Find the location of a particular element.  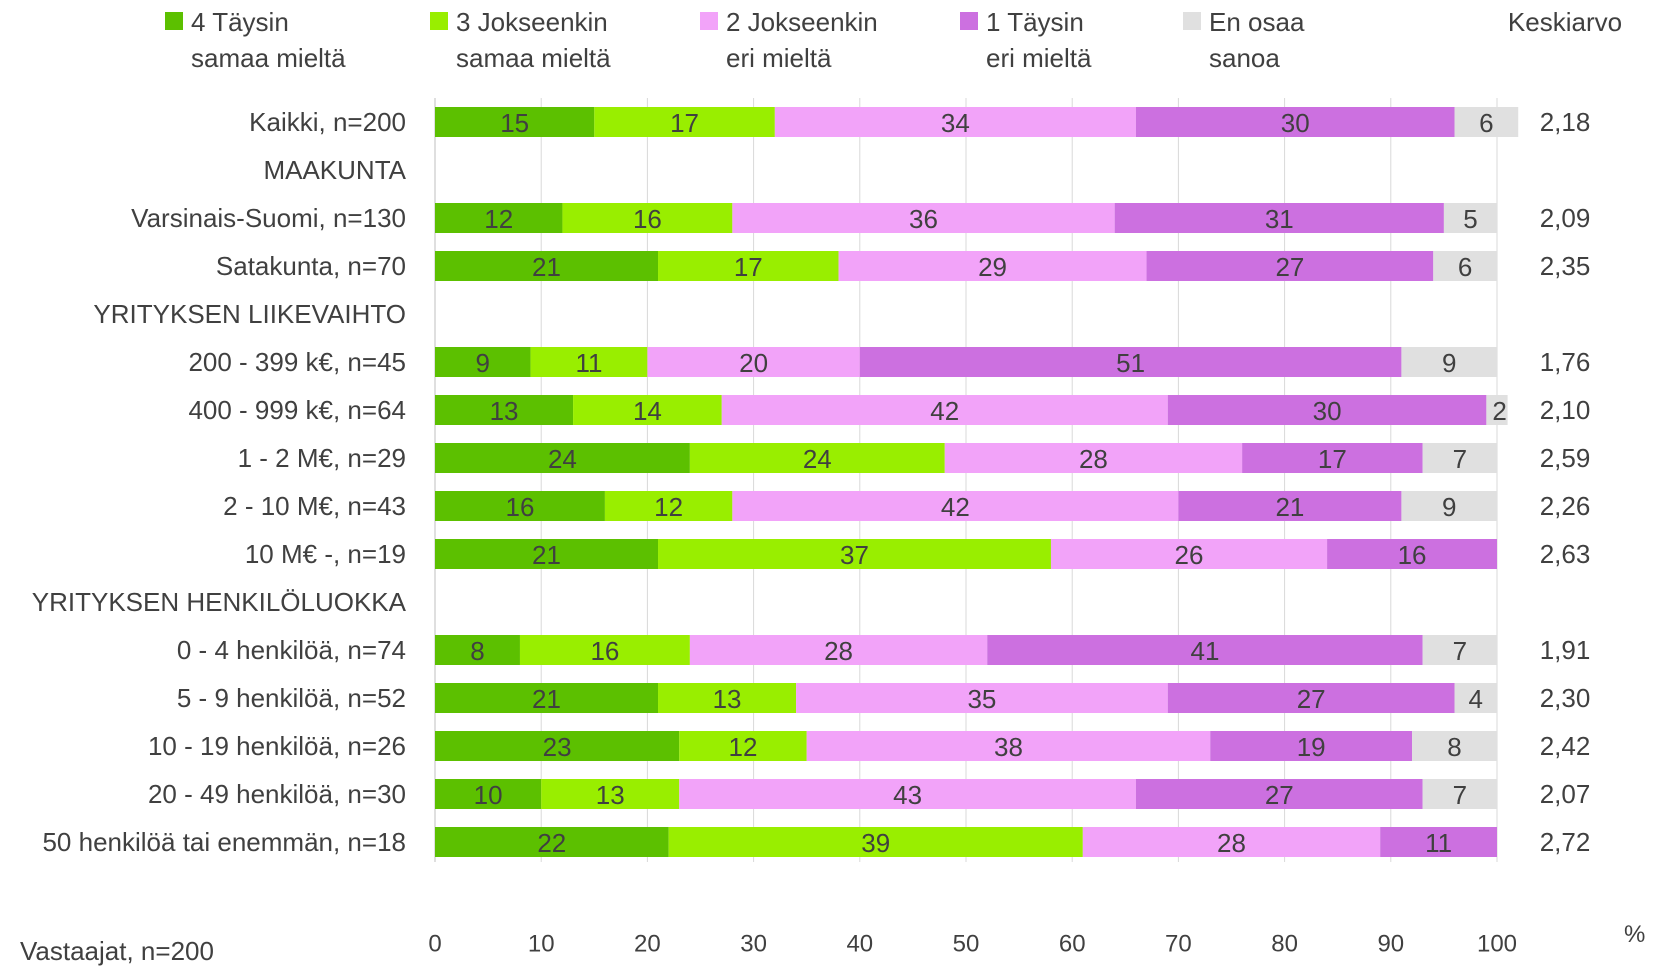

data-label: 30 is located at coordinates (1327, 411).